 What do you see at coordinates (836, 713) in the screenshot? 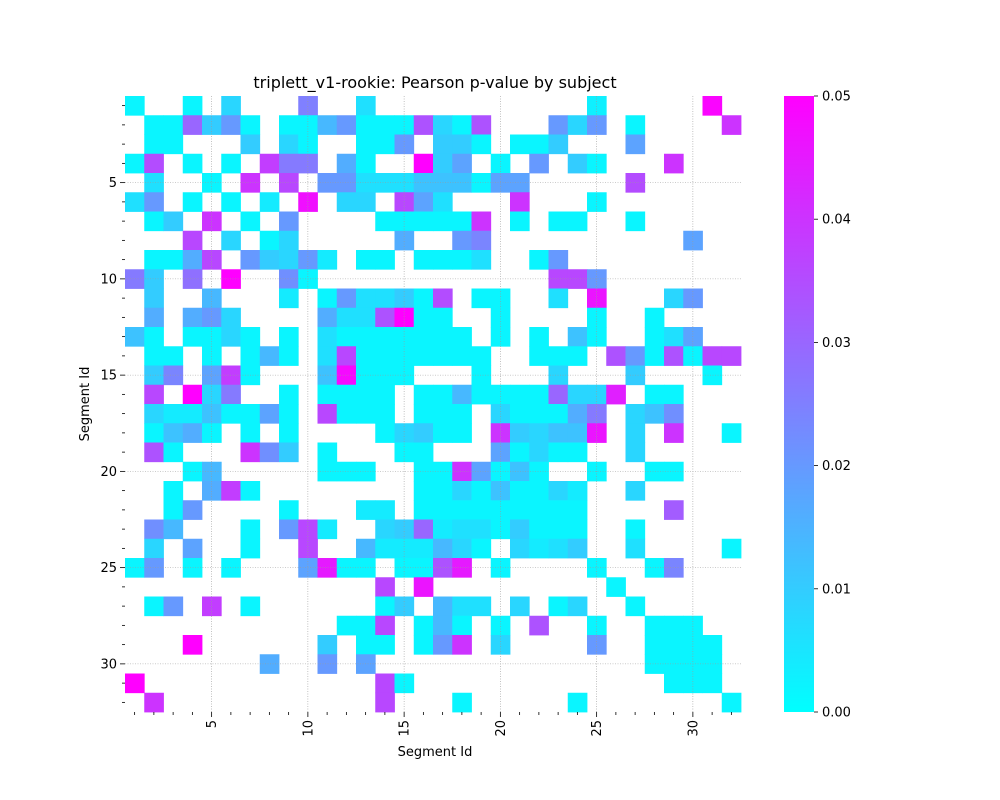
I see `colorbar-tick-label: 0.00` at bounding box center [836, 713].